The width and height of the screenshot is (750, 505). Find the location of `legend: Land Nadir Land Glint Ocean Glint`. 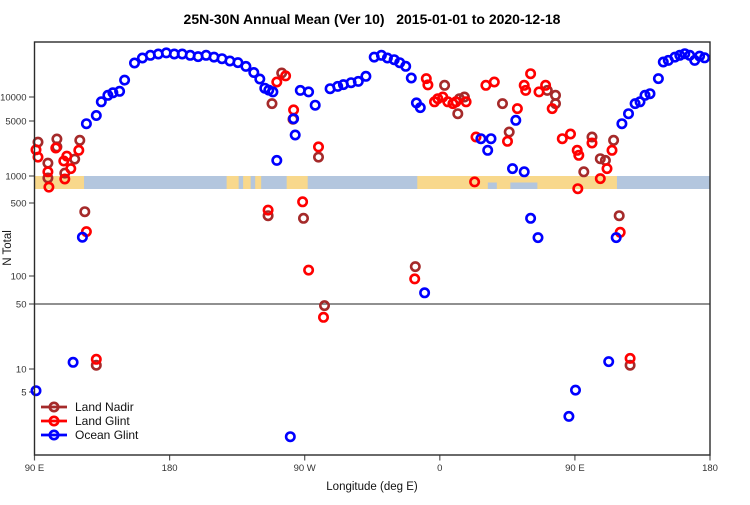

legend: Land Nadir Land Glint Ocean Glint is located at coordinates (90, 421).